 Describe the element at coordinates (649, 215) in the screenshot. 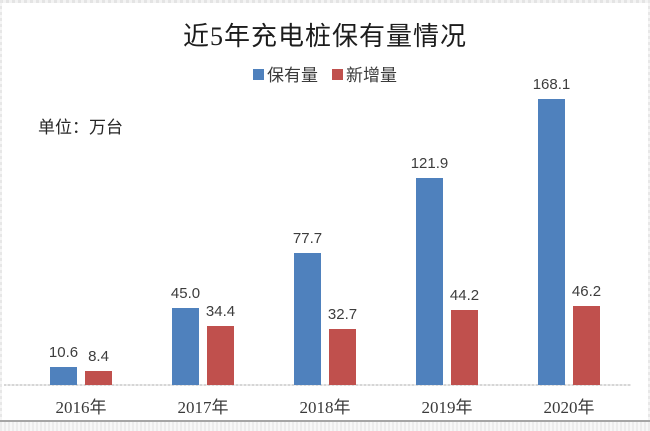

I see `frame-border-right` at that location.